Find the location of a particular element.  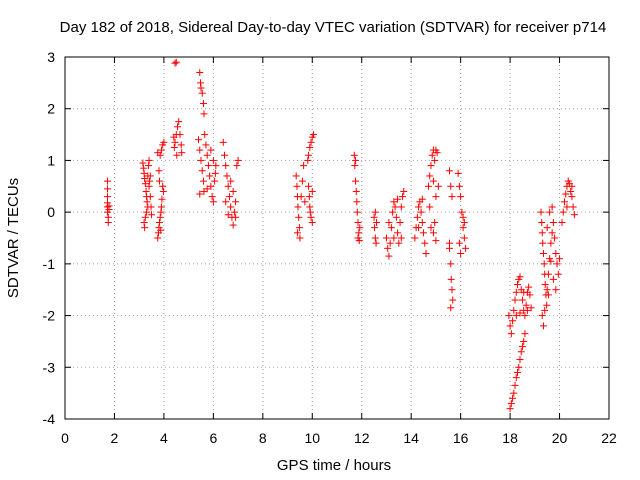

y-tick-label: -3 is located at coordinates (49, 367).